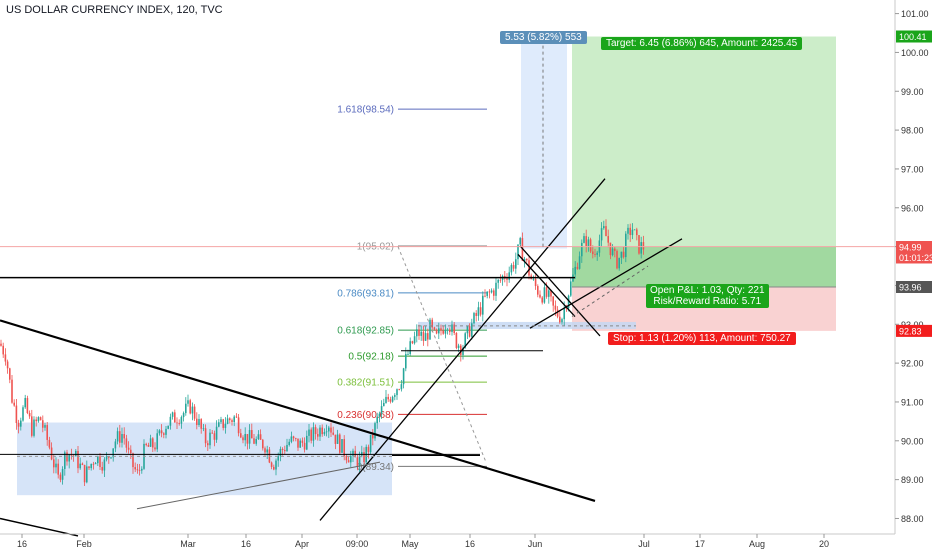 The width and height of the screenshot is (932, 550). Describe the element at coordinates (704, 162) in the screenshot. I see `target-zone` at that location.